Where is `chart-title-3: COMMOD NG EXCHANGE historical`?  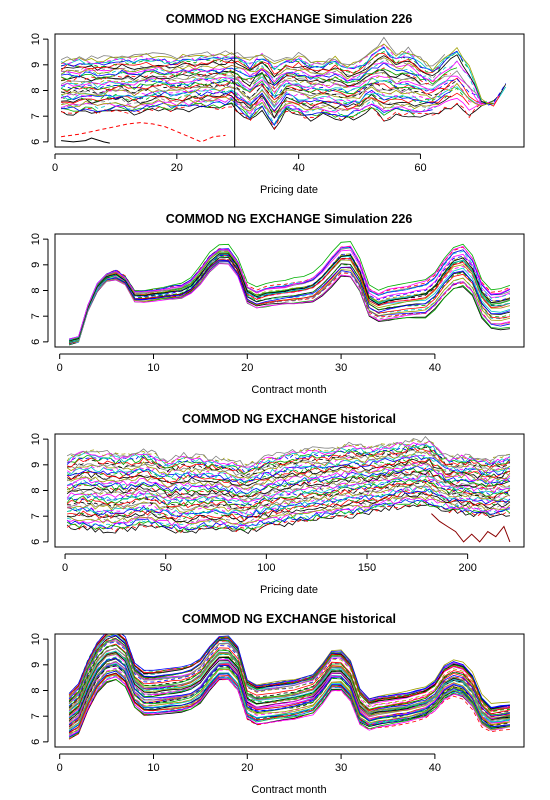
chart-title-3: COMMOD NG EXCHANGE historical is located at coordinates (289, 419).